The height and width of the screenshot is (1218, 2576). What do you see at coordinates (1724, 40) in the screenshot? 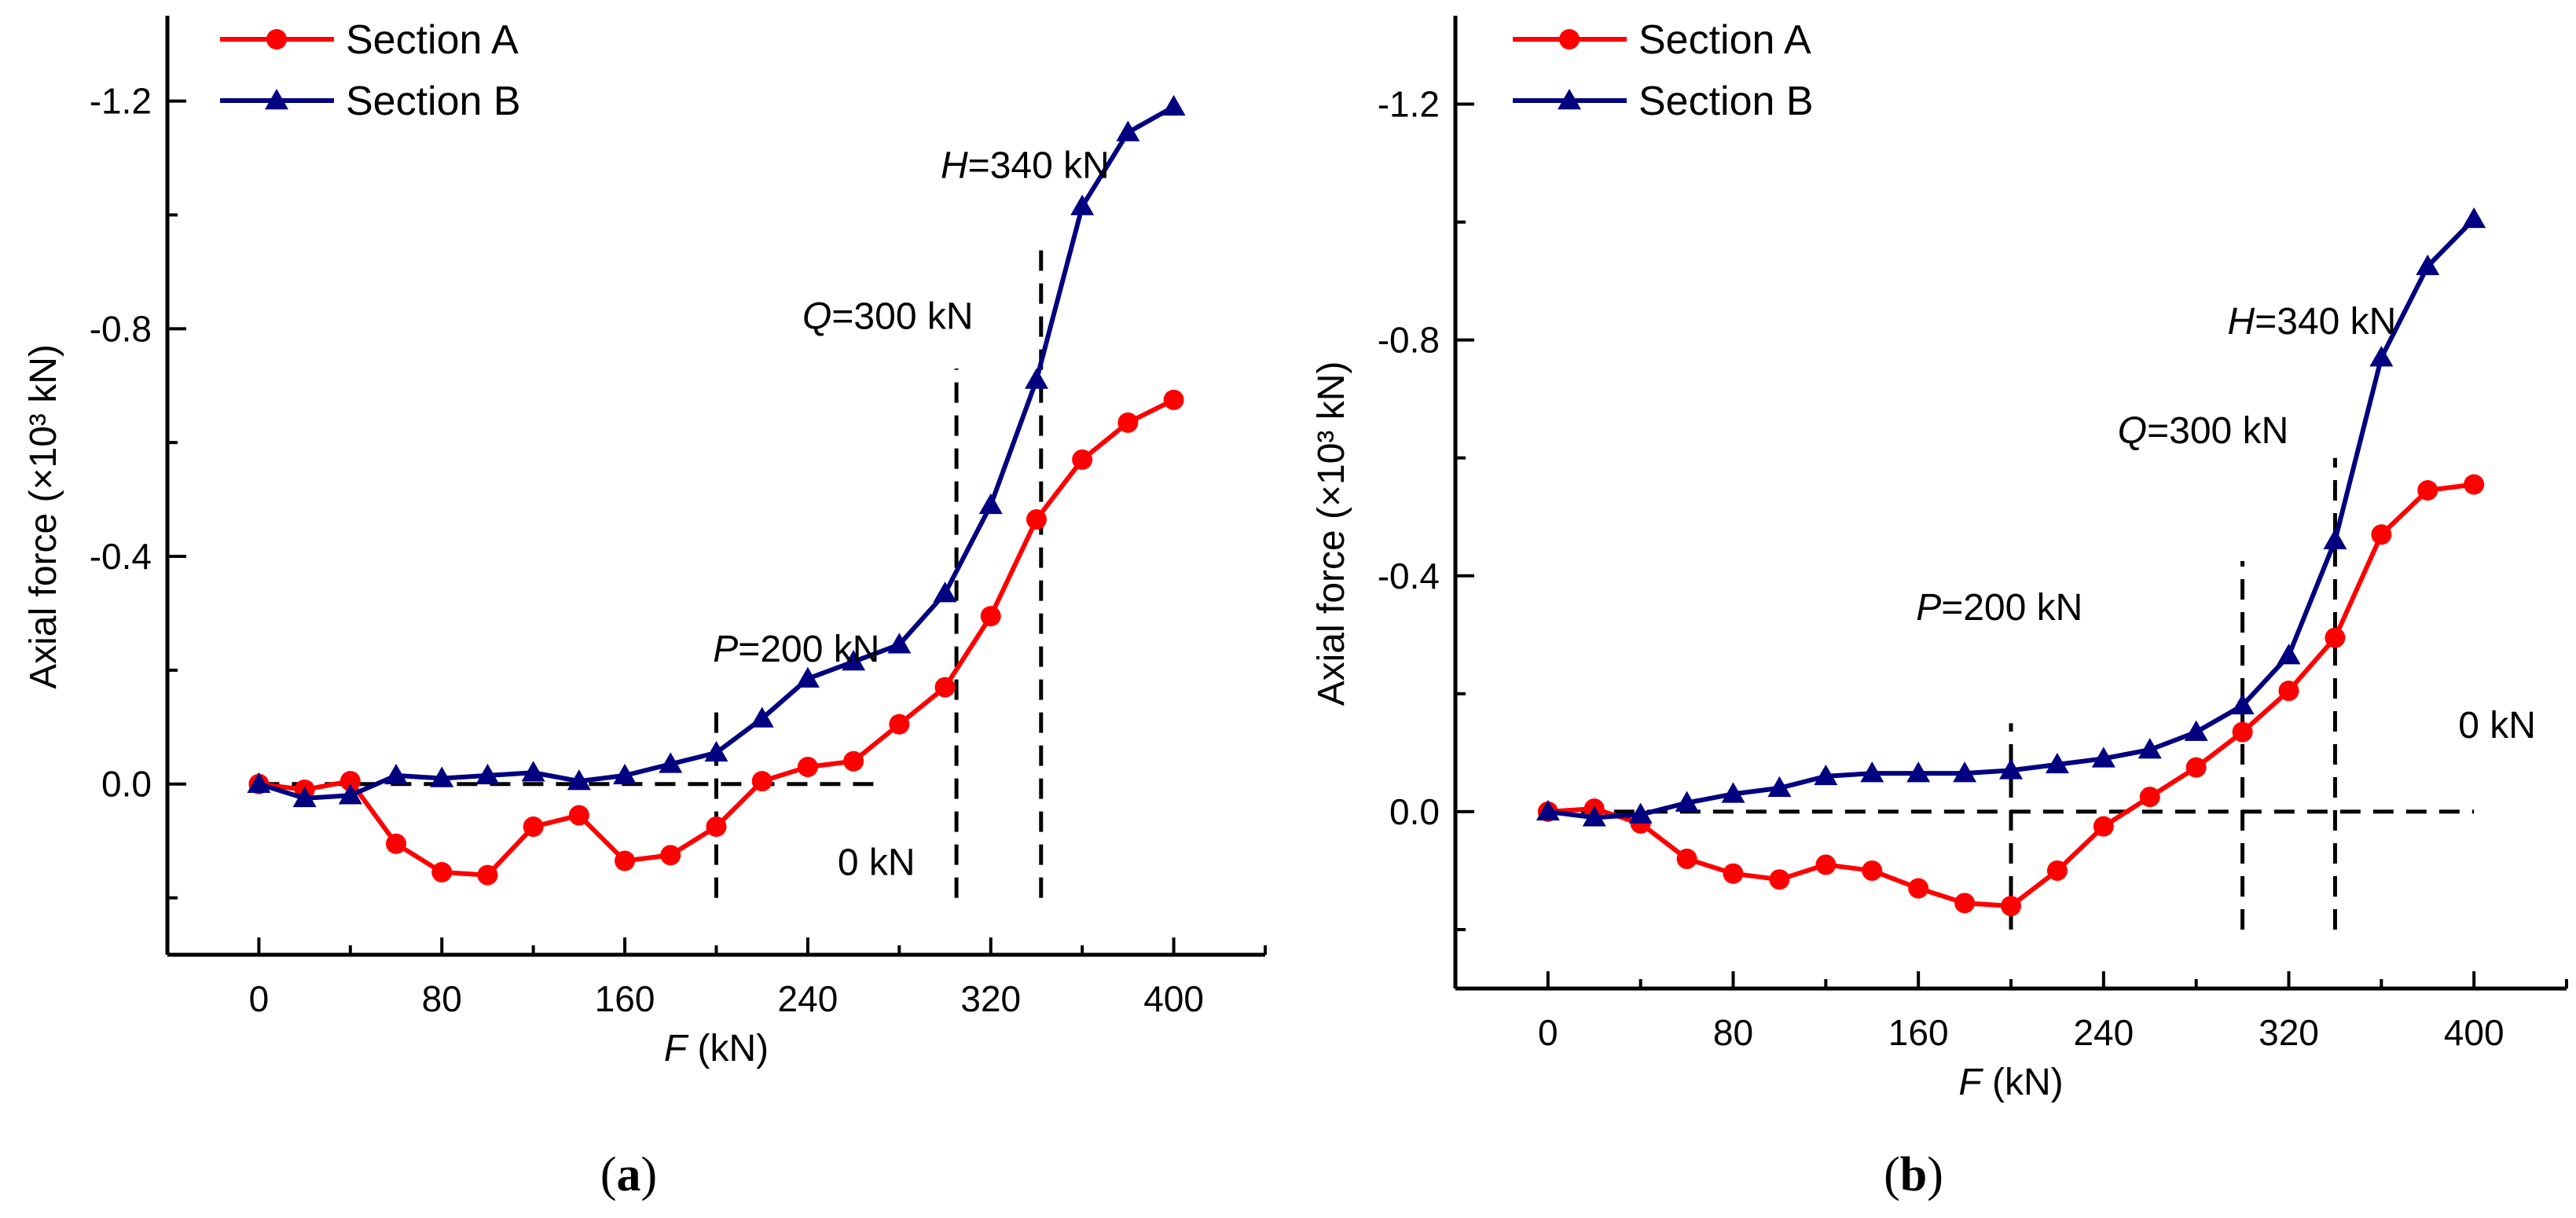
I see `legend-label: Section A` at bounding box center [1724, 40].